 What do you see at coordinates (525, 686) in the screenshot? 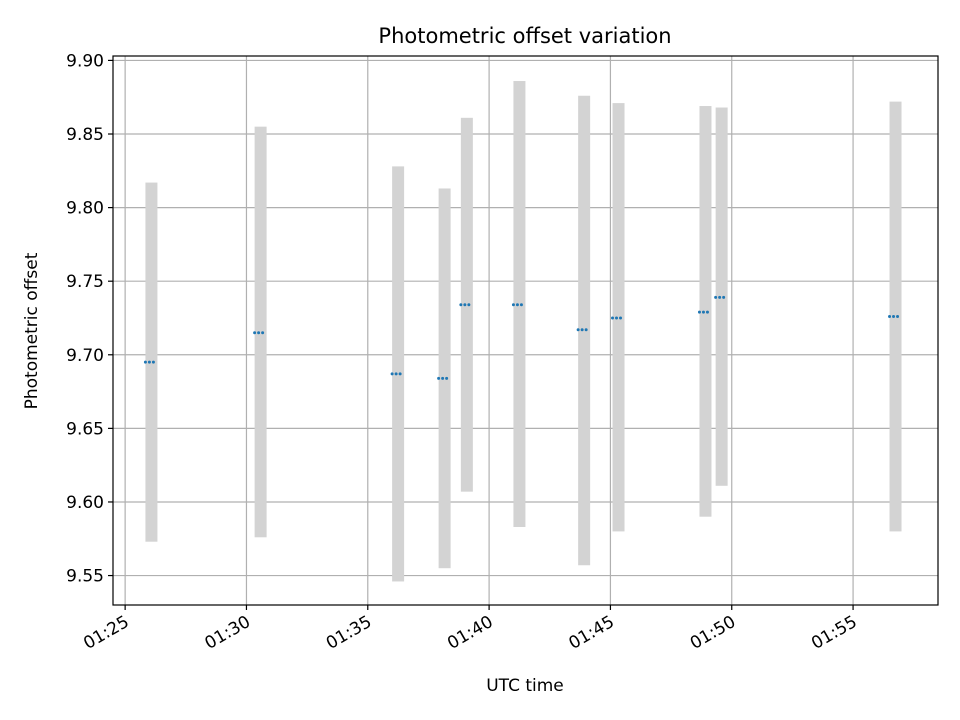
I see `x-axis-label: UTC time` at bounding box center [525, 686].